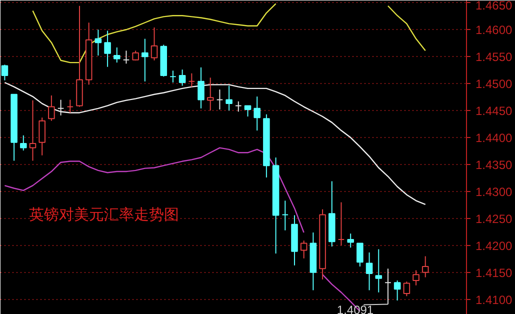 This screenshot has height=314, width=515. Describe the element at coordinates (494, 84) in the screenshot. I see `y-tick-label: 1.4500` at that location.